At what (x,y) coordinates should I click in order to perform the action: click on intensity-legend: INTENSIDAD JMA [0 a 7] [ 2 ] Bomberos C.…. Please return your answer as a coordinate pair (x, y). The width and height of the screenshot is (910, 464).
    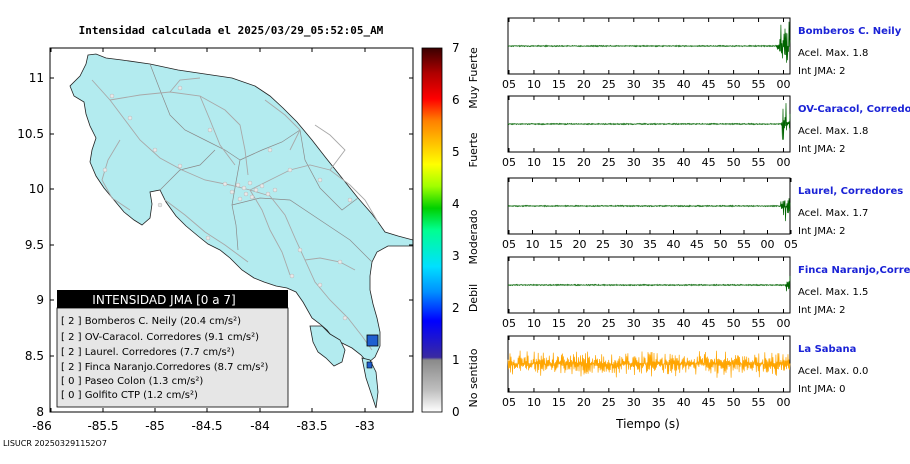
    Looking at the image, I should click on (172, 349).